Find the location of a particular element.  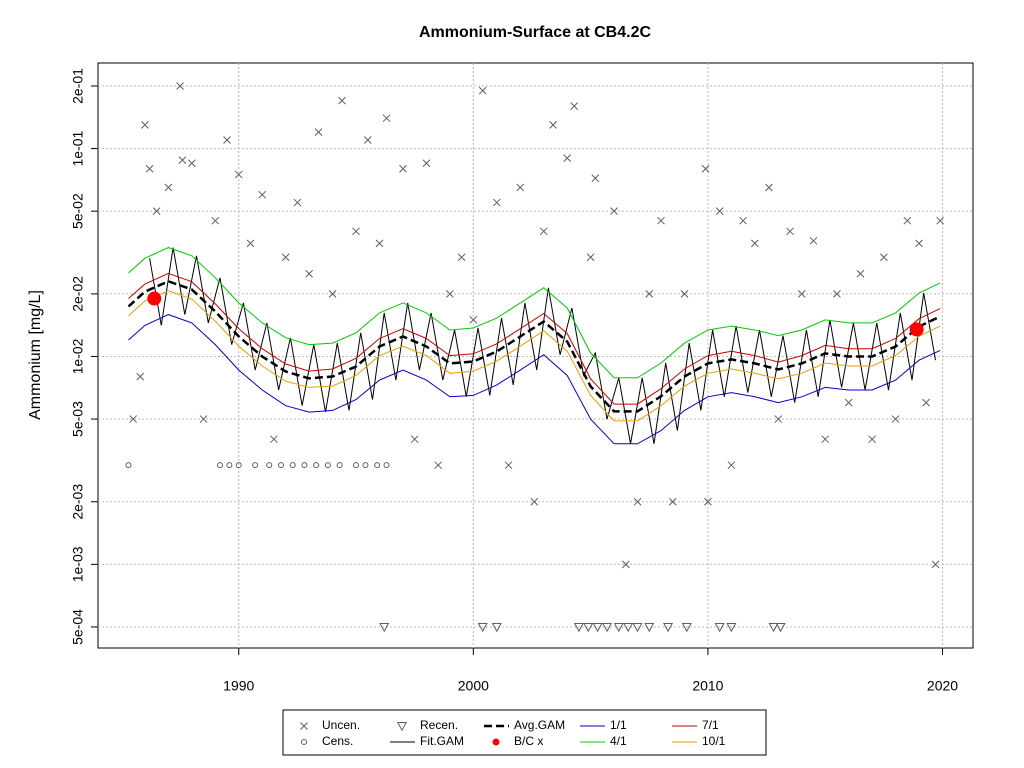

legend-label: 10/1 is located at coordinates (714, 741).